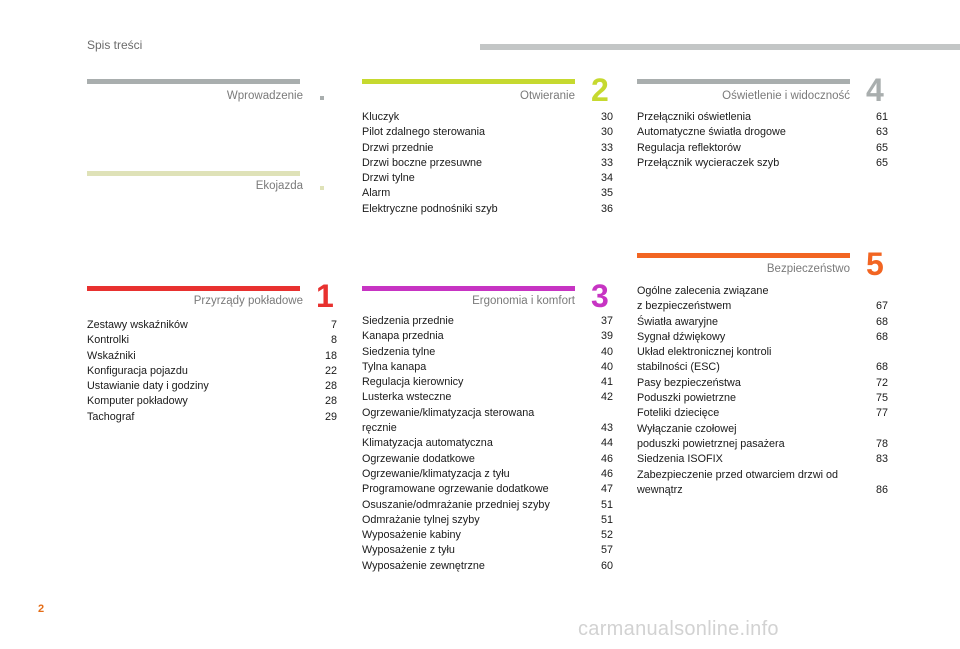  I want to click on toc-entry-page: 47, so click(606, 489).